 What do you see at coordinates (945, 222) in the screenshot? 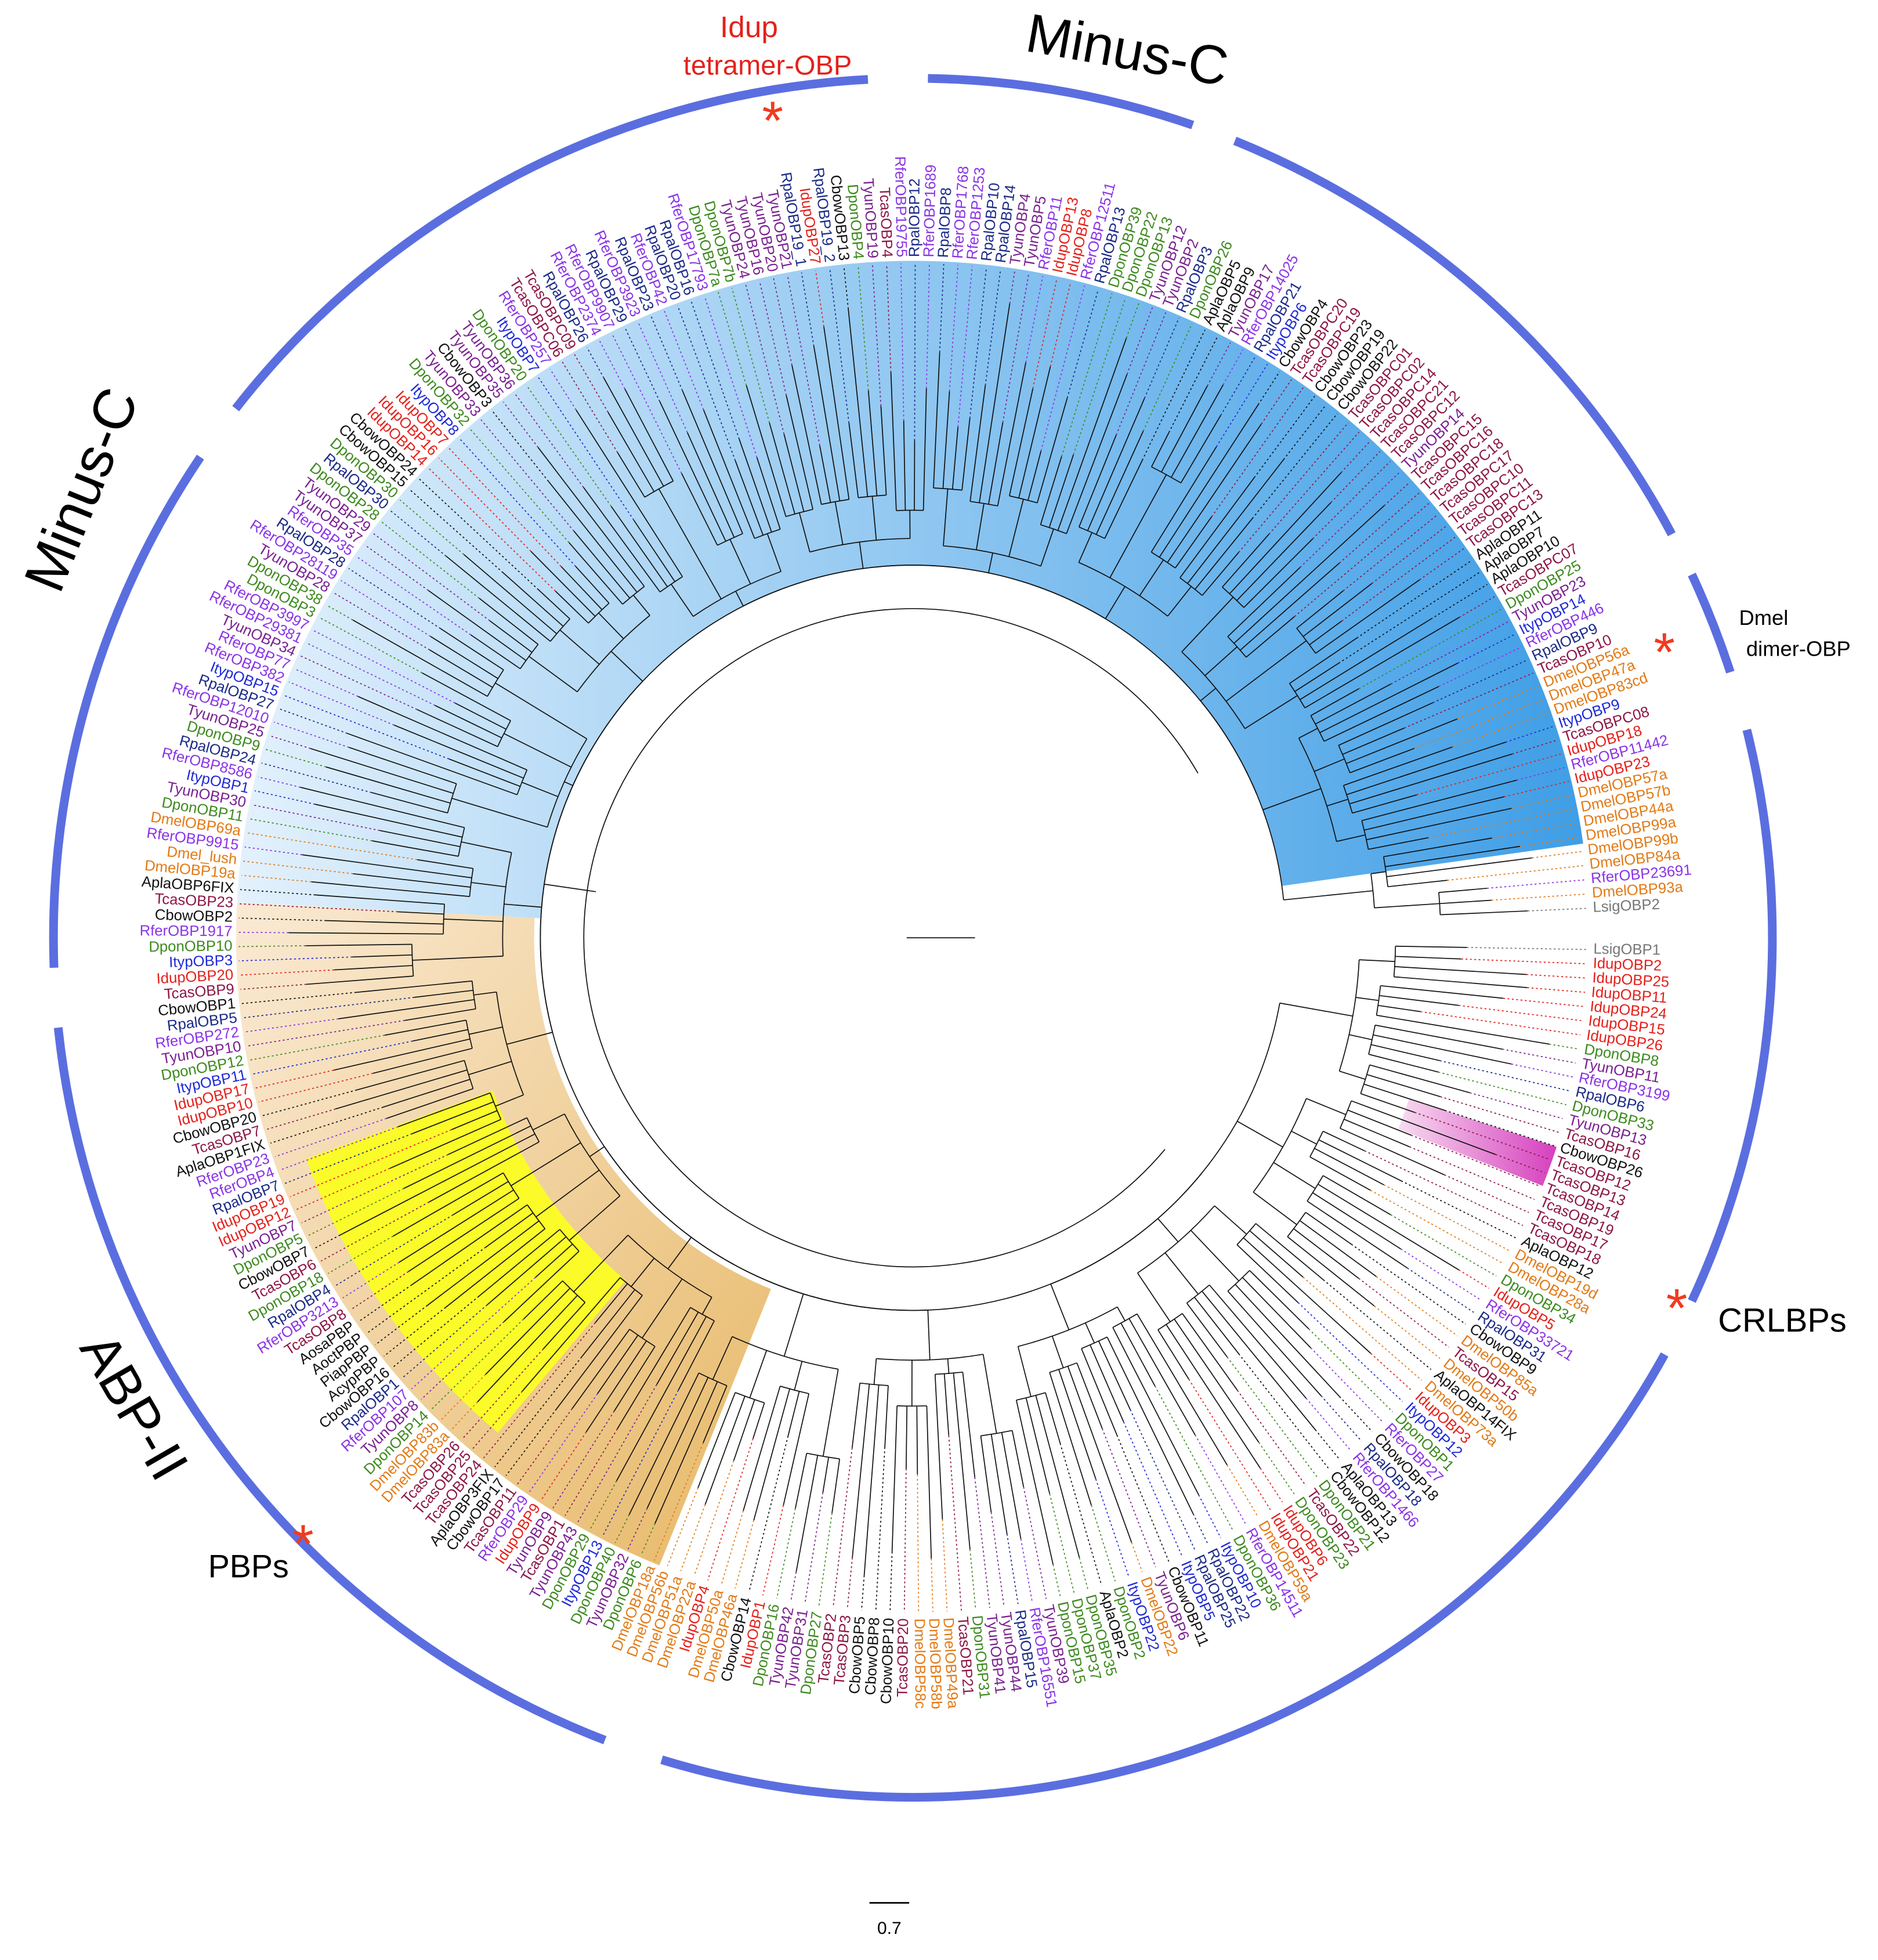
I see `leaf-label: RpalOBP8` at bounding box center [945, 222].